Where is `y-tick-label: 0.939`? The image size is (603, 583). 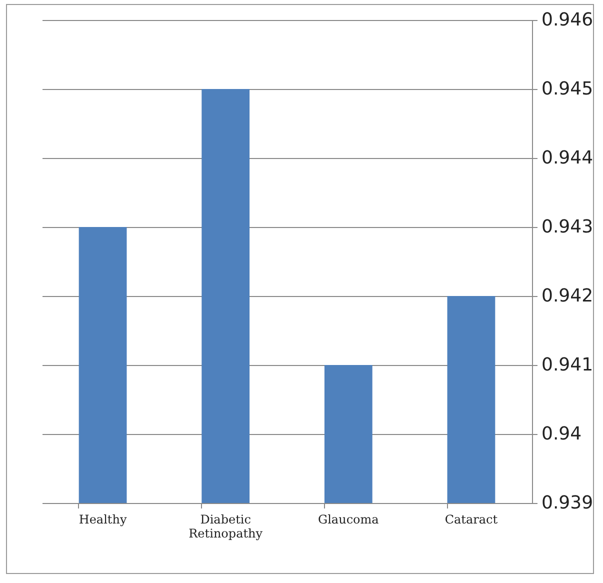 y-tick-label: 0.939 is located at coordinates (568, 503).